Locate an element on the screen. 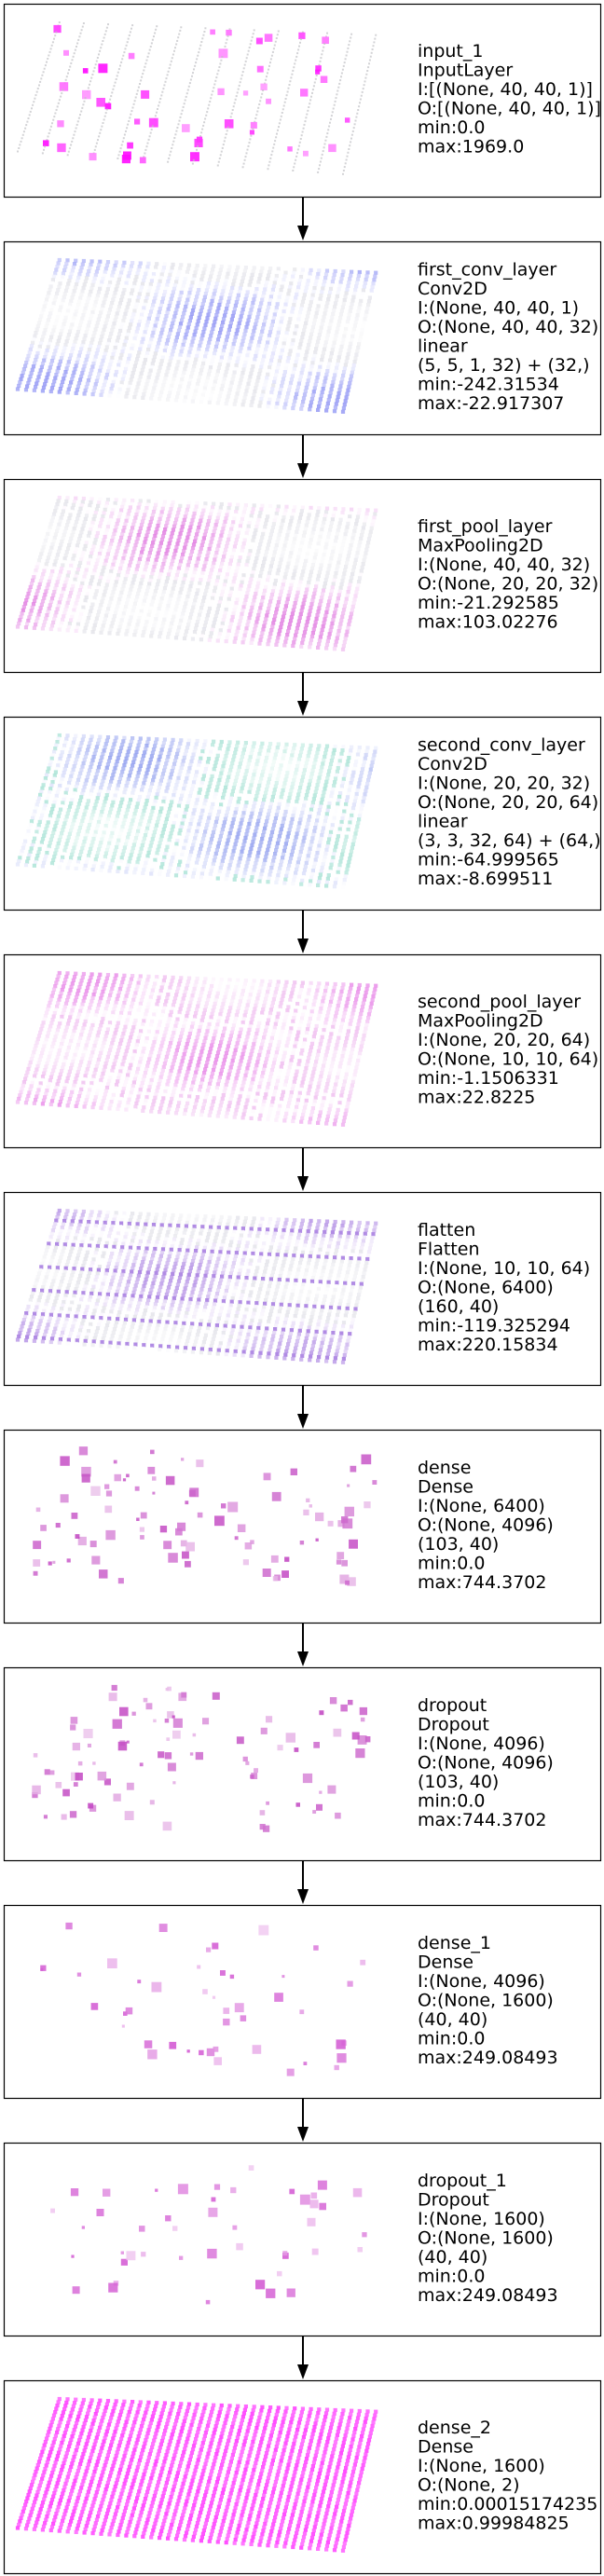 This screenshot has height=2576, width=604. layer-info-line: max:103.02276 is located at coordinates (488, 622).